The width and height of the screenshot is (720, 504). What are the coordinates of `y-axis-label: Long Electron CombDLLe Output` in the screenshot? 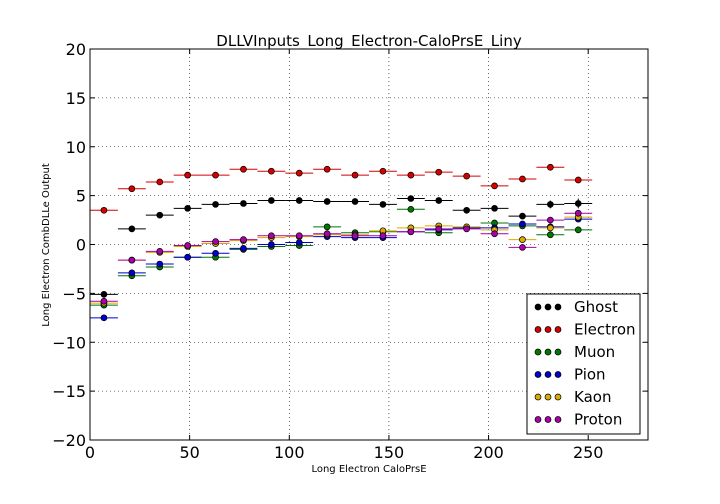 It's located at (46, 245).